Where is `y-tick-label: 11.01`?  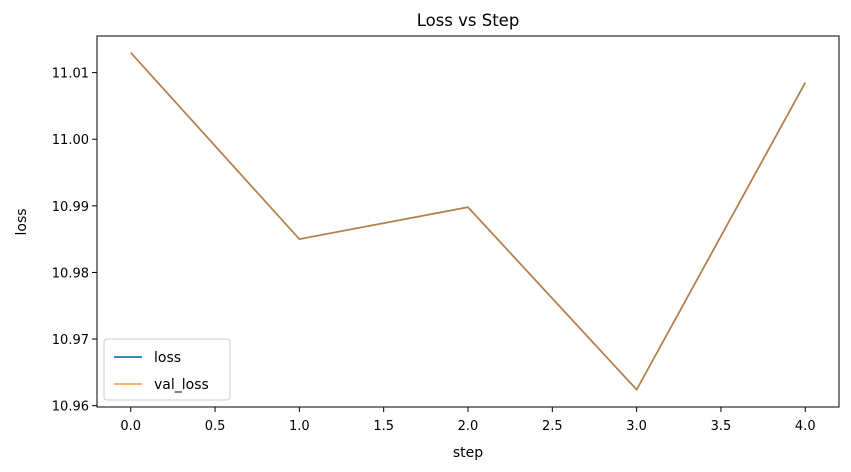
y-tick-label: 11.01 is located at coordinates (70, 74).